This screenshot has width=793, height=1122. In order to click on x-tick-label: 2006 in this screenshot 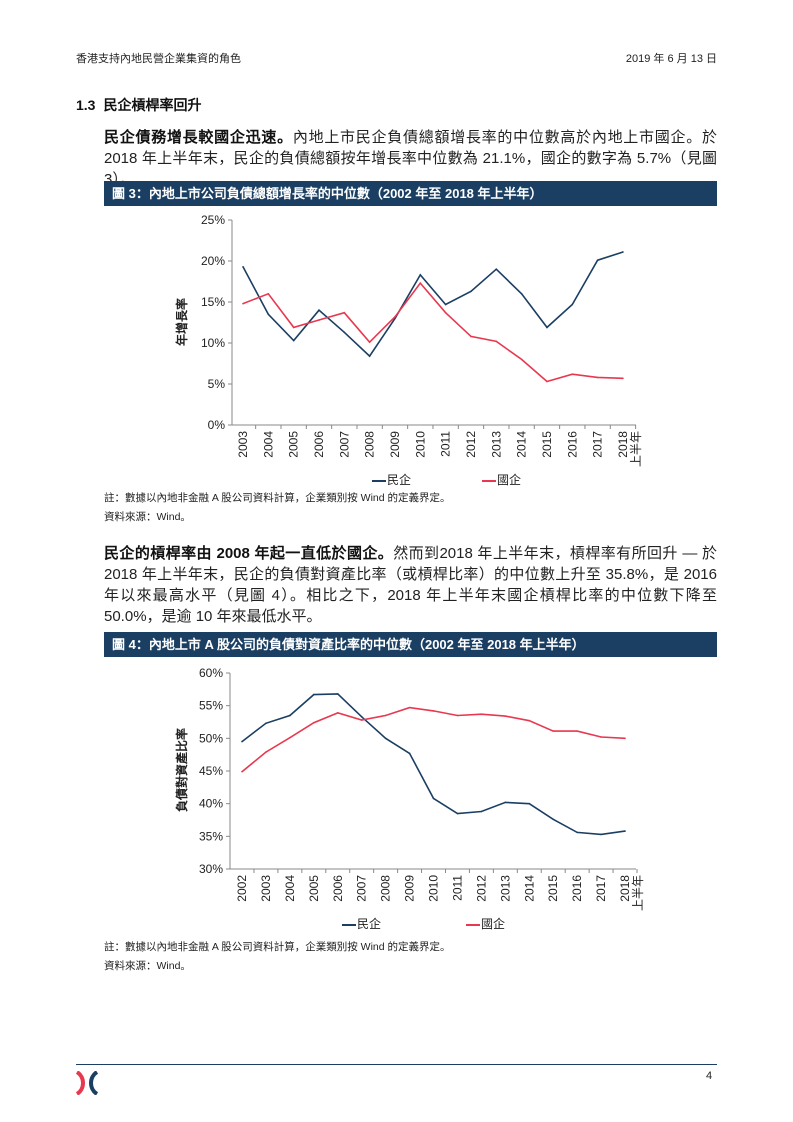, I will do `click(319, 444)`.